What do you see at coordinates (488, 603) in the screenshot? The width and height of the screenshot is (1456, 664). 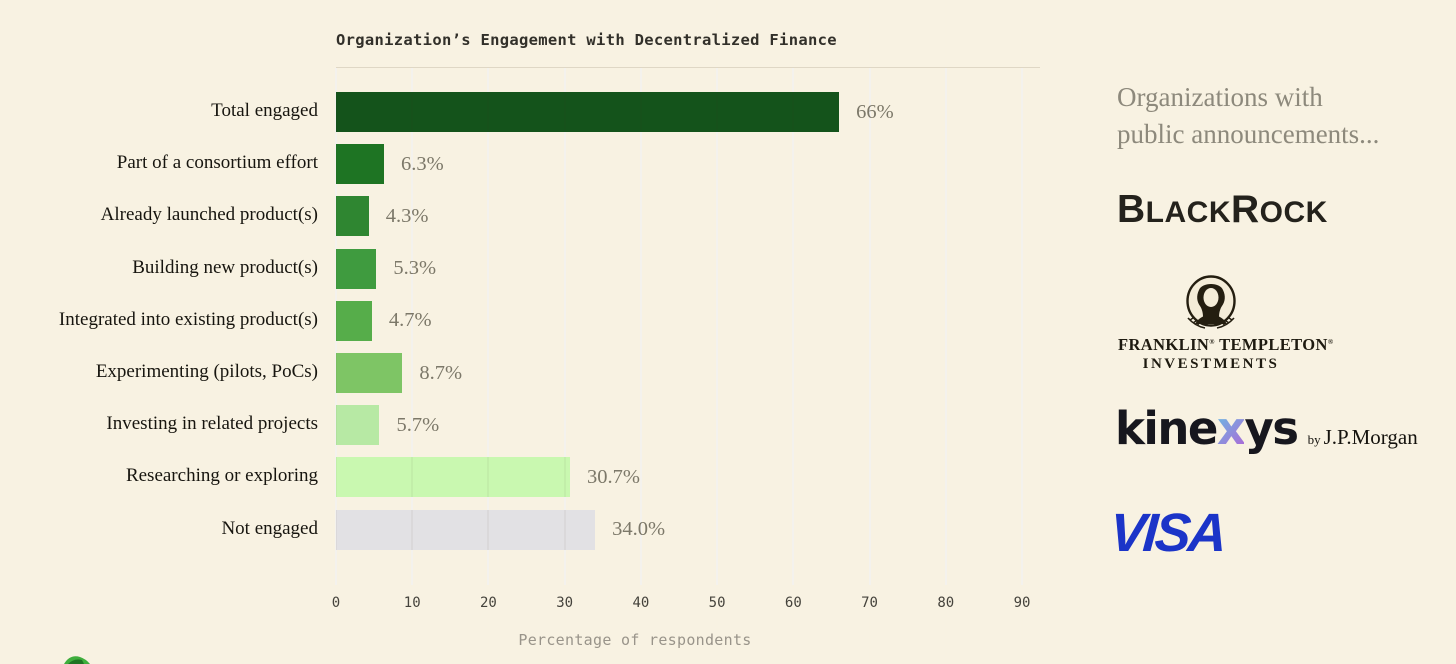 I see `x-tick-label: 20` at bounding box center [488, 603].